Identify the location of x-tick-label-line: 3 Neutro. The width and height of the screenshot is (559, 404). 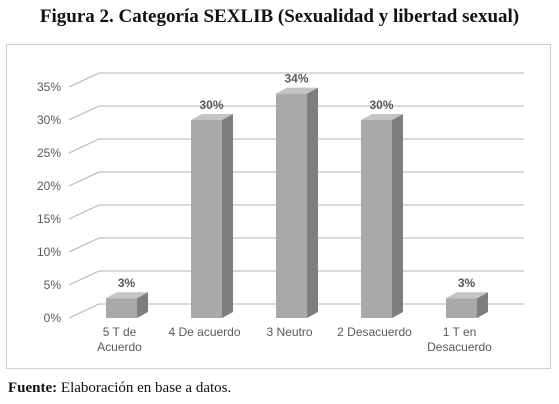
(289, 332).